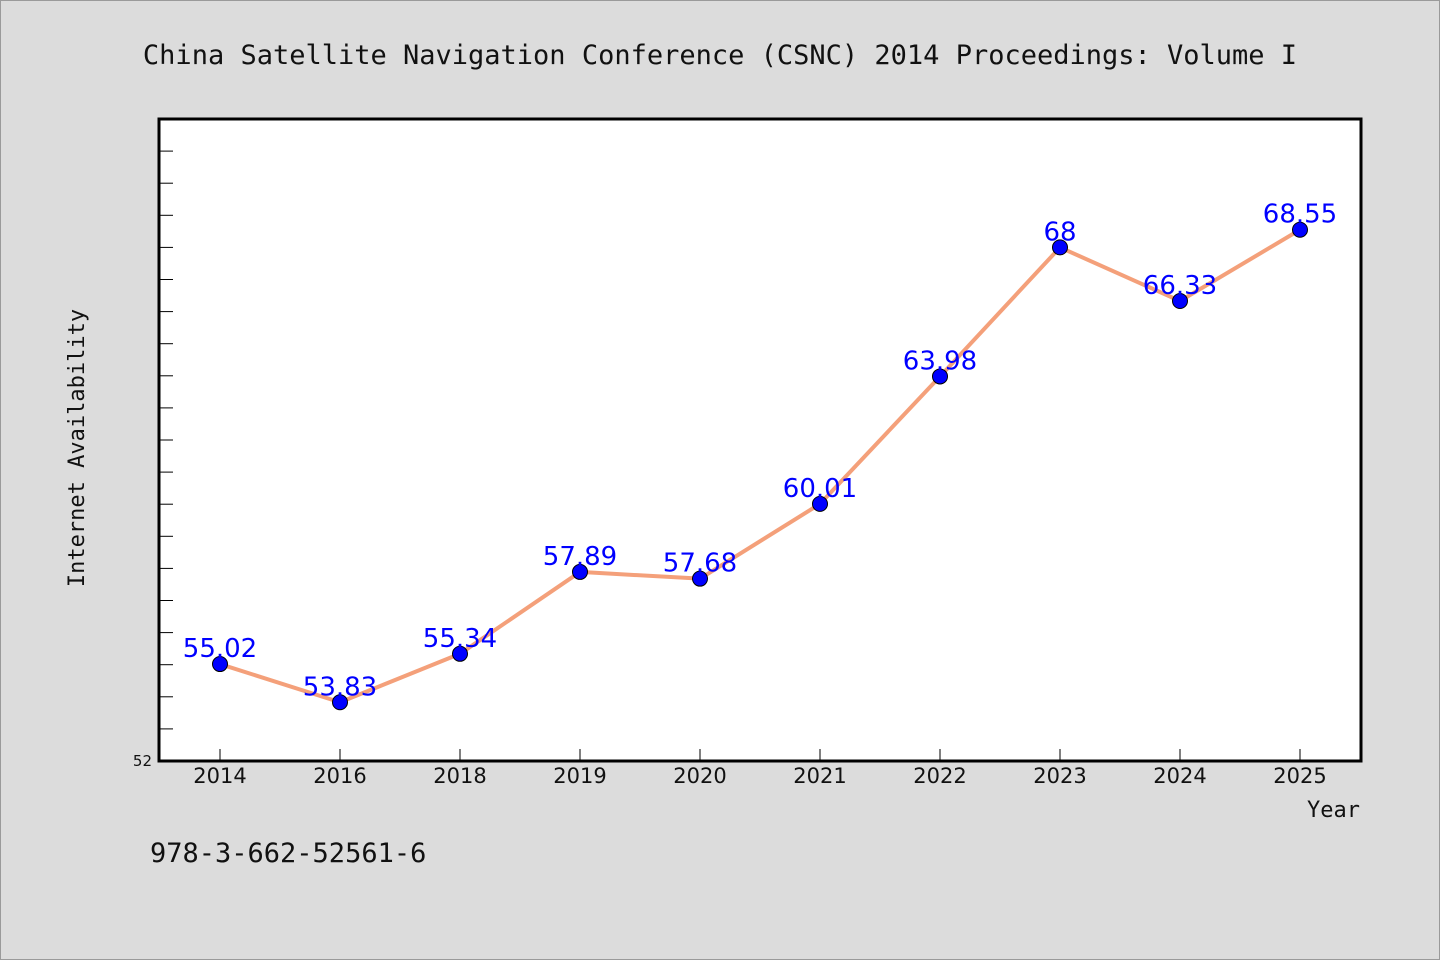 The height and width of the screenshot is (960, 1440). What do you see at coordinates (1059, 776) in the screenshot?
I see `x-tick-label: 2023` at bounding box center [1059, 776].